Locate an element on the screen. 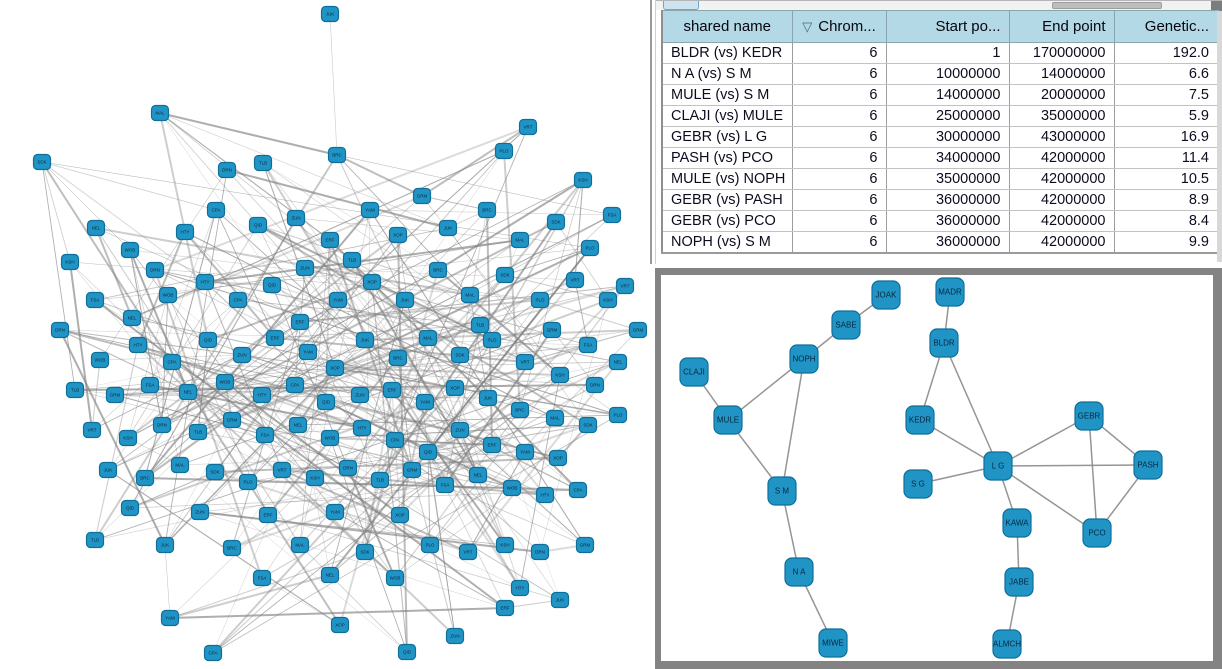 The image size is (1222, 669). network-node: ZUN is located at coordinates (460, 430).